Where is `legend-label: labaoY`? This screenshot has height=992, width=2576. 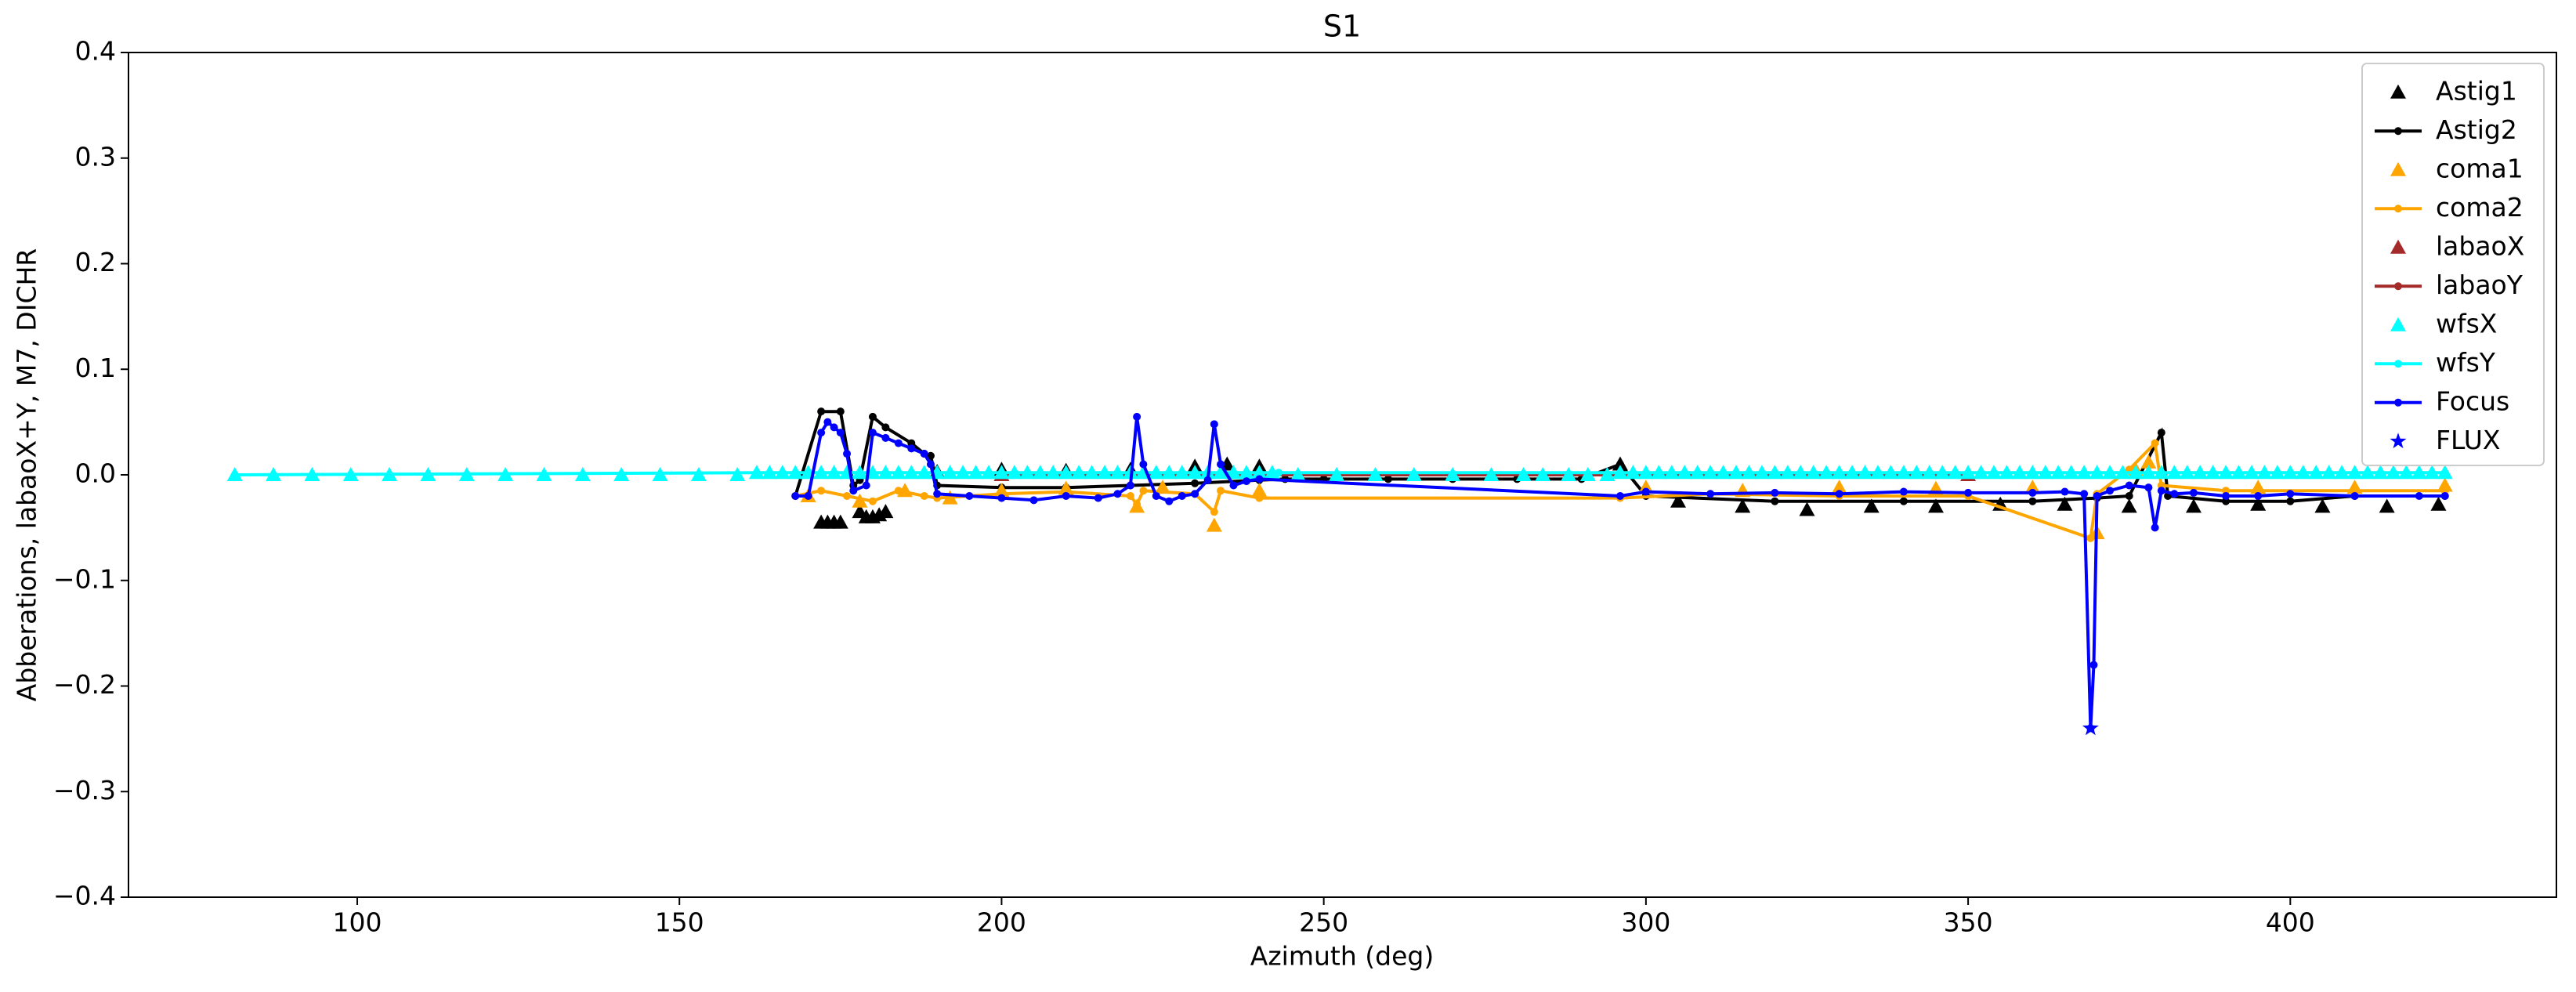 legend-label: labaoY is located at coordinates (2480, 285).